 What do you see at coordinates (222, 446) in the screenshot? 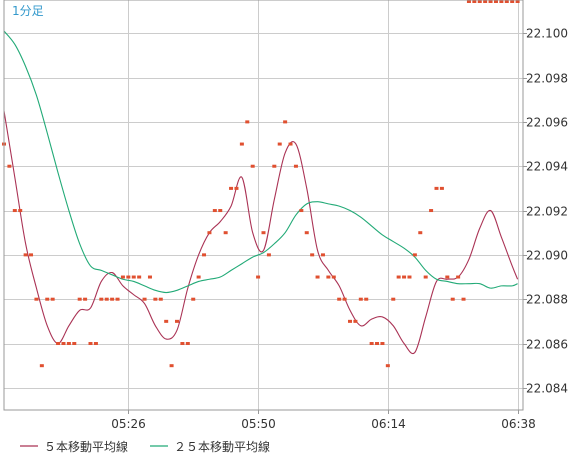
I see `legend-ma25-label: ２５本移動平均線` at bounding box center [222, 446].